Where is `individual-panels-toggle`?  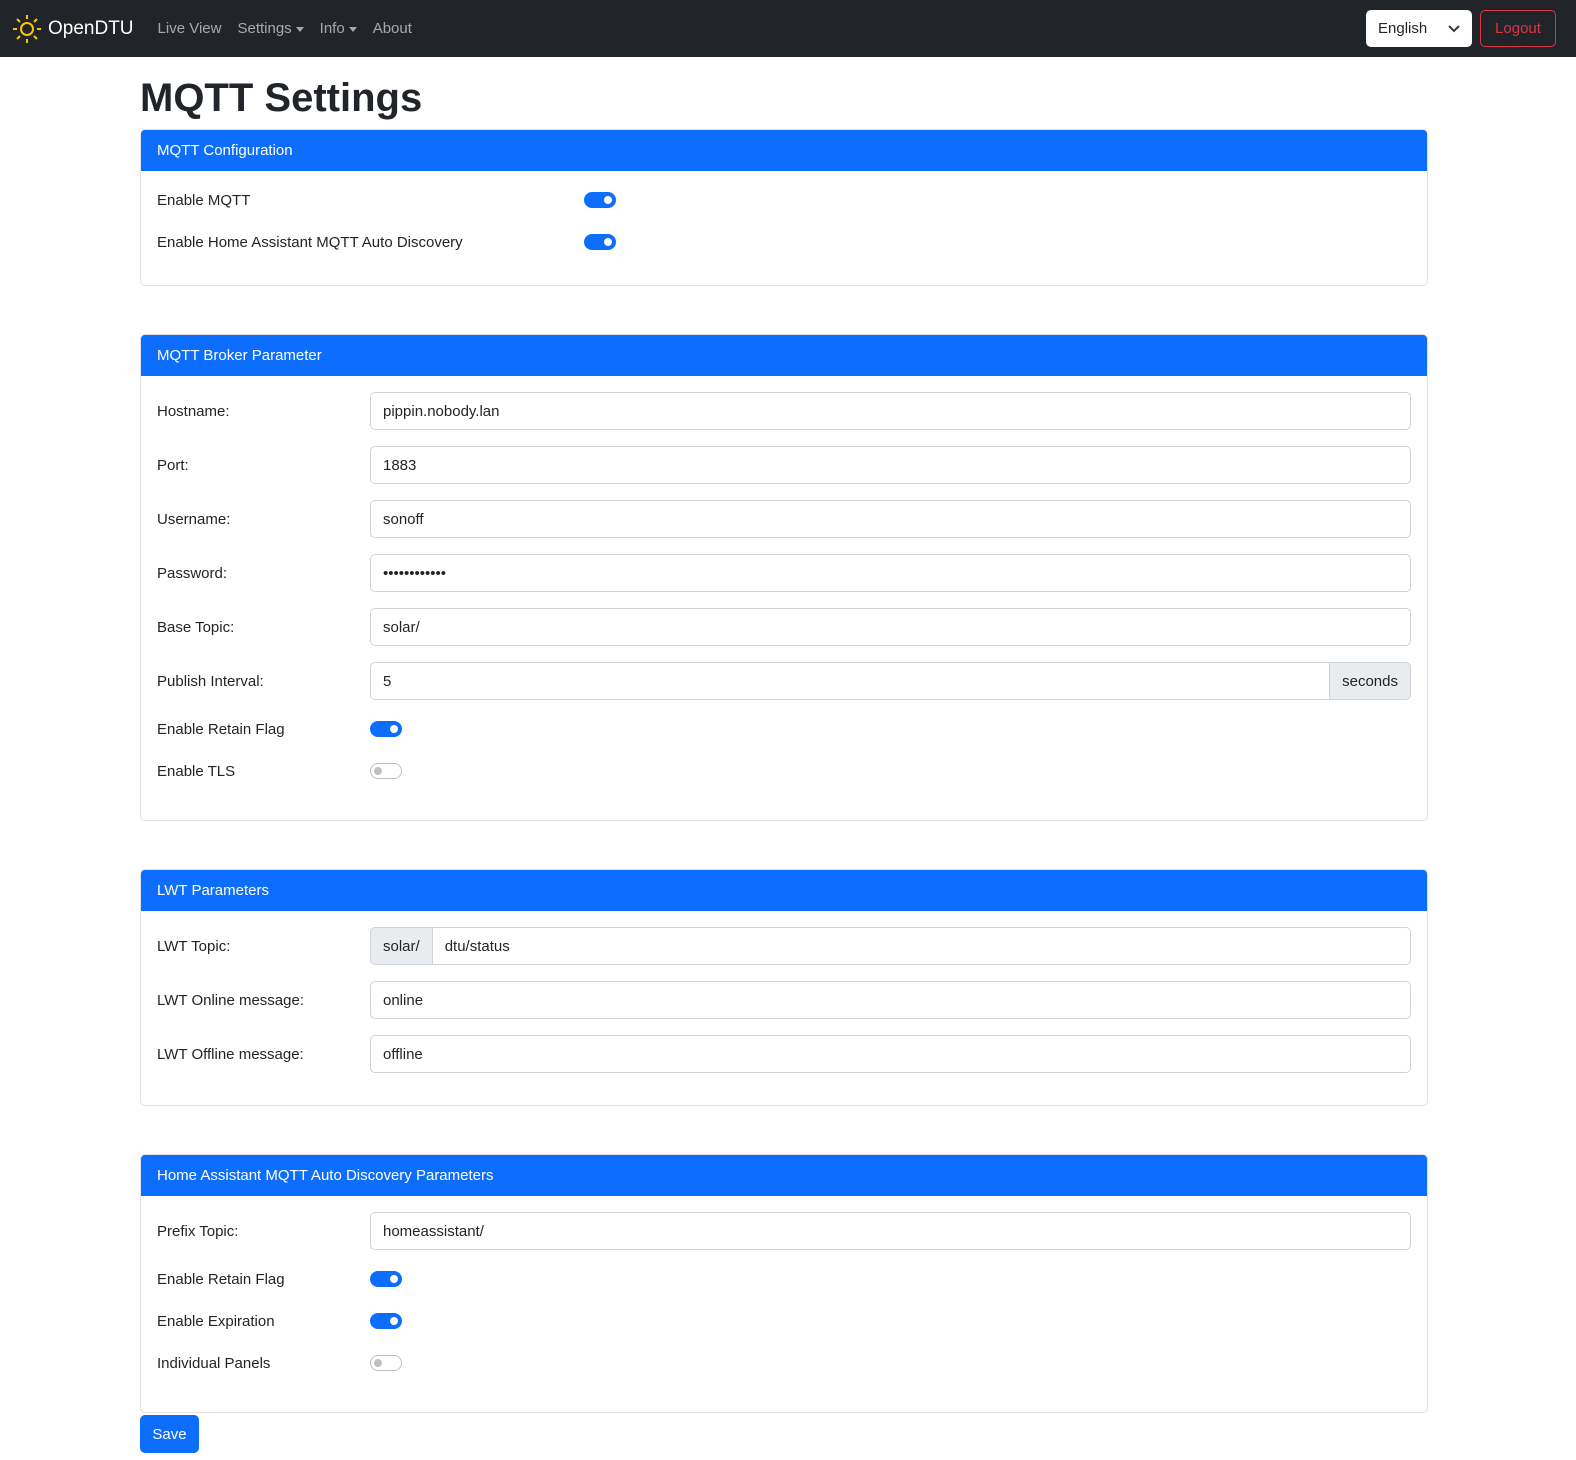
individual-panels-toggle is located at coordinates (386, 1363).